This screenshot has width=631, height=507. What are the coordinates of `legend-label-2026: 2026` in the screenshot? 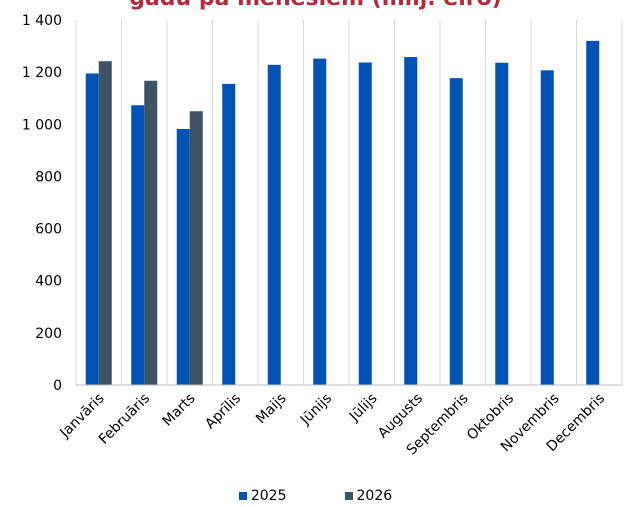 It's located at (374, 496).